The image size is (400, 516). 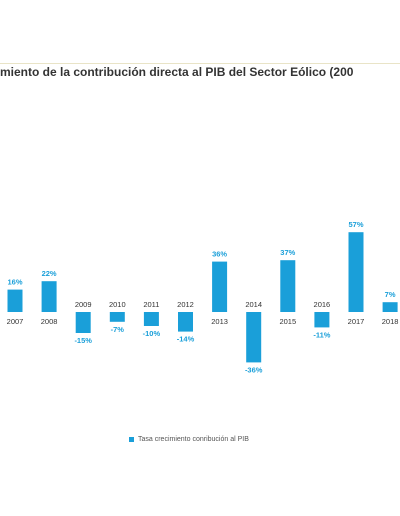 What do you see at coordinates (321, 334) in the screenshot?
I see `value-label-2016: -11%` at bounding box center [321, 334].